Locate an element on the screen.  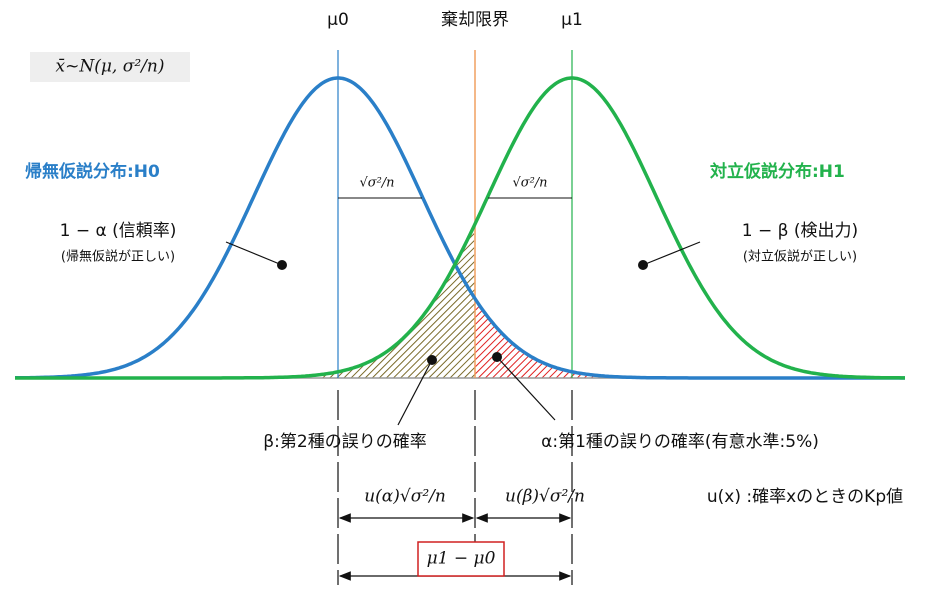
beta-label: β:第2種の誤りの確率 is located at coordinates (344, 442).